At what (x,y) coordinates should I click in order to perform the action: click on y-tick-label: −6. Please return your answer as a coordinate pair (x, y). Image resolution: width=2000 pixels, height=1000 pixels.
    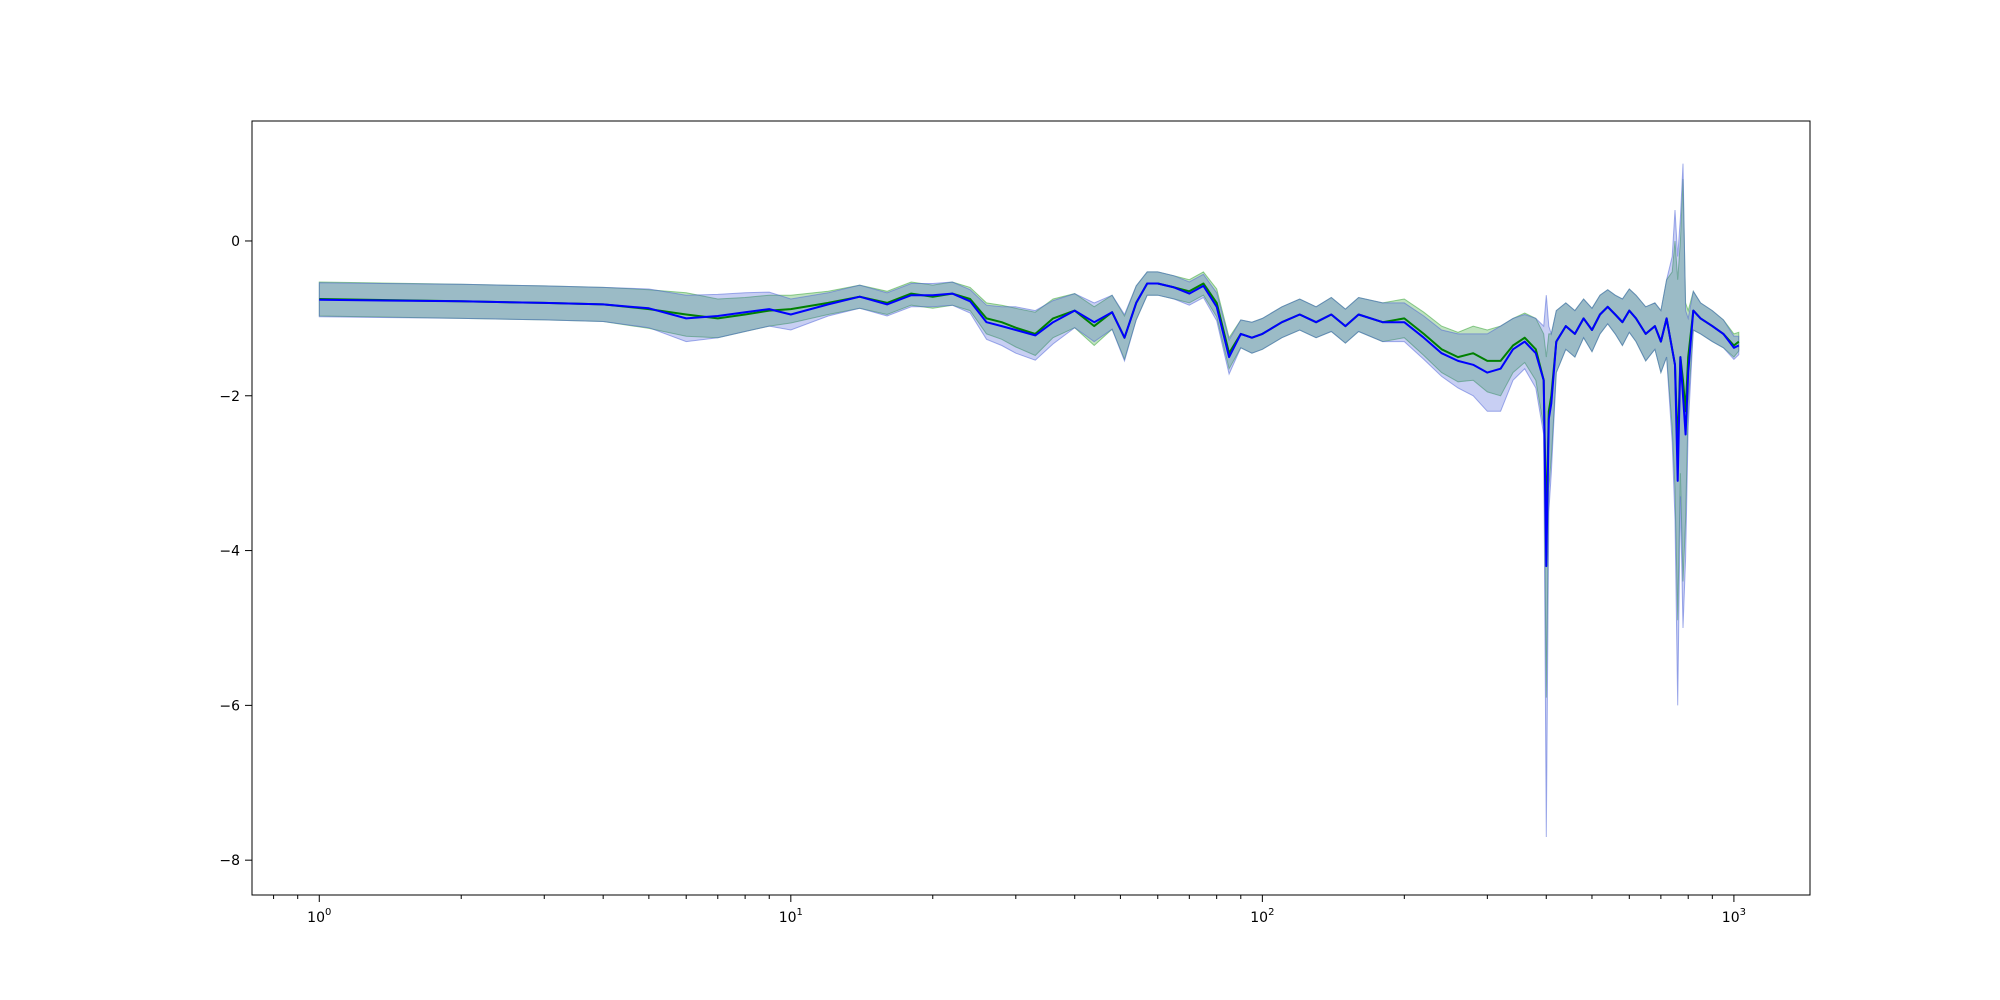
    Looking at the image, I should click on (229, 706).